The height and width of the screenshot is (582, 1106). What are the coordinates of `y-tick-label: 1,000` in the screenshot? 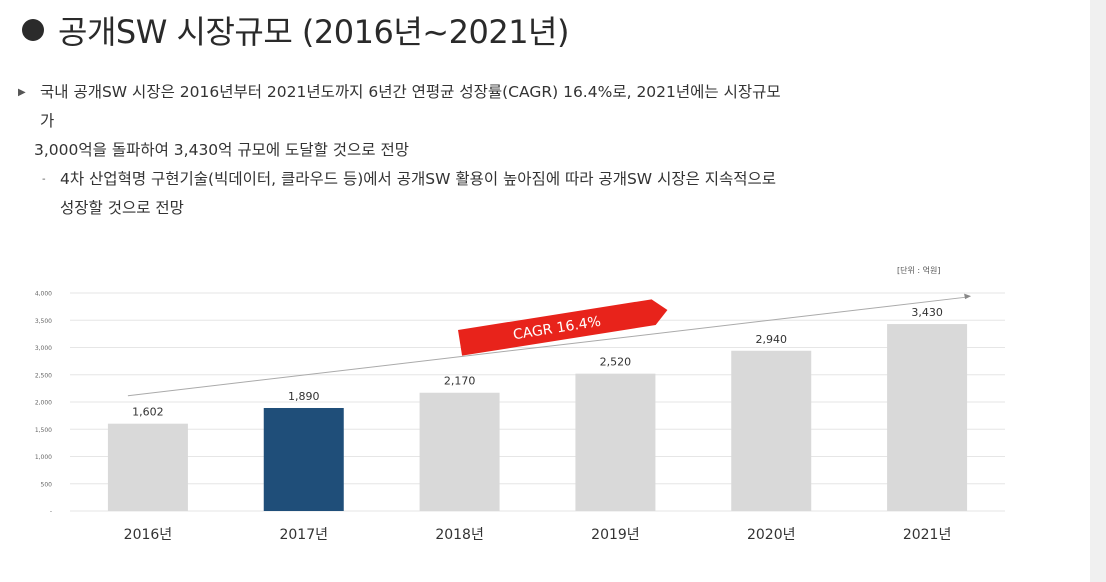 It's located at (43, 457).